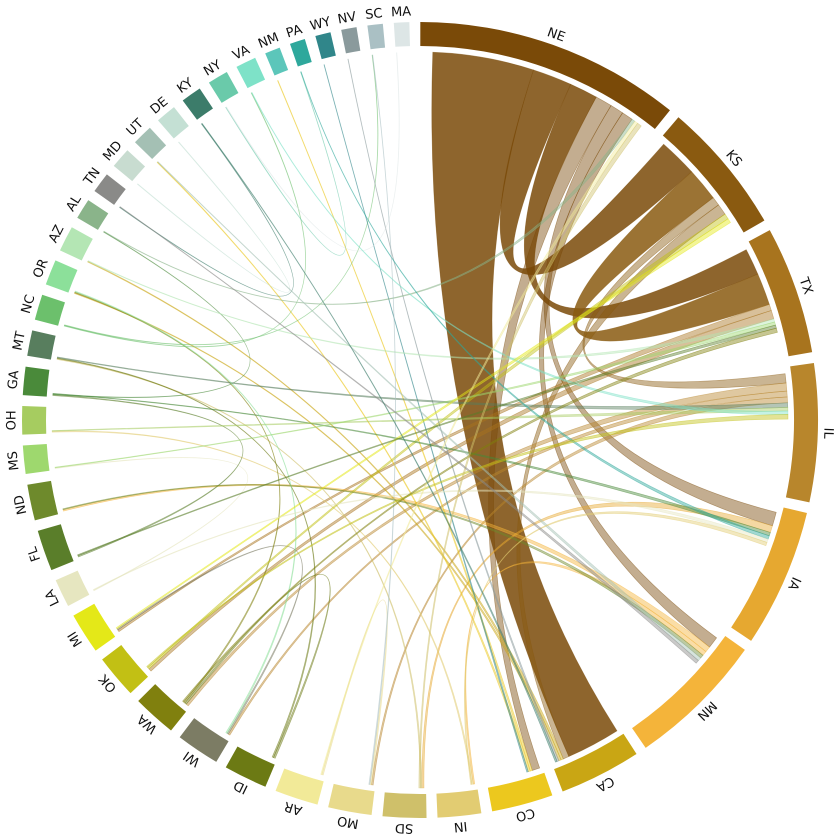 The image size is (838, 836). I want to click on label-tx: TX, so click(805, 286).